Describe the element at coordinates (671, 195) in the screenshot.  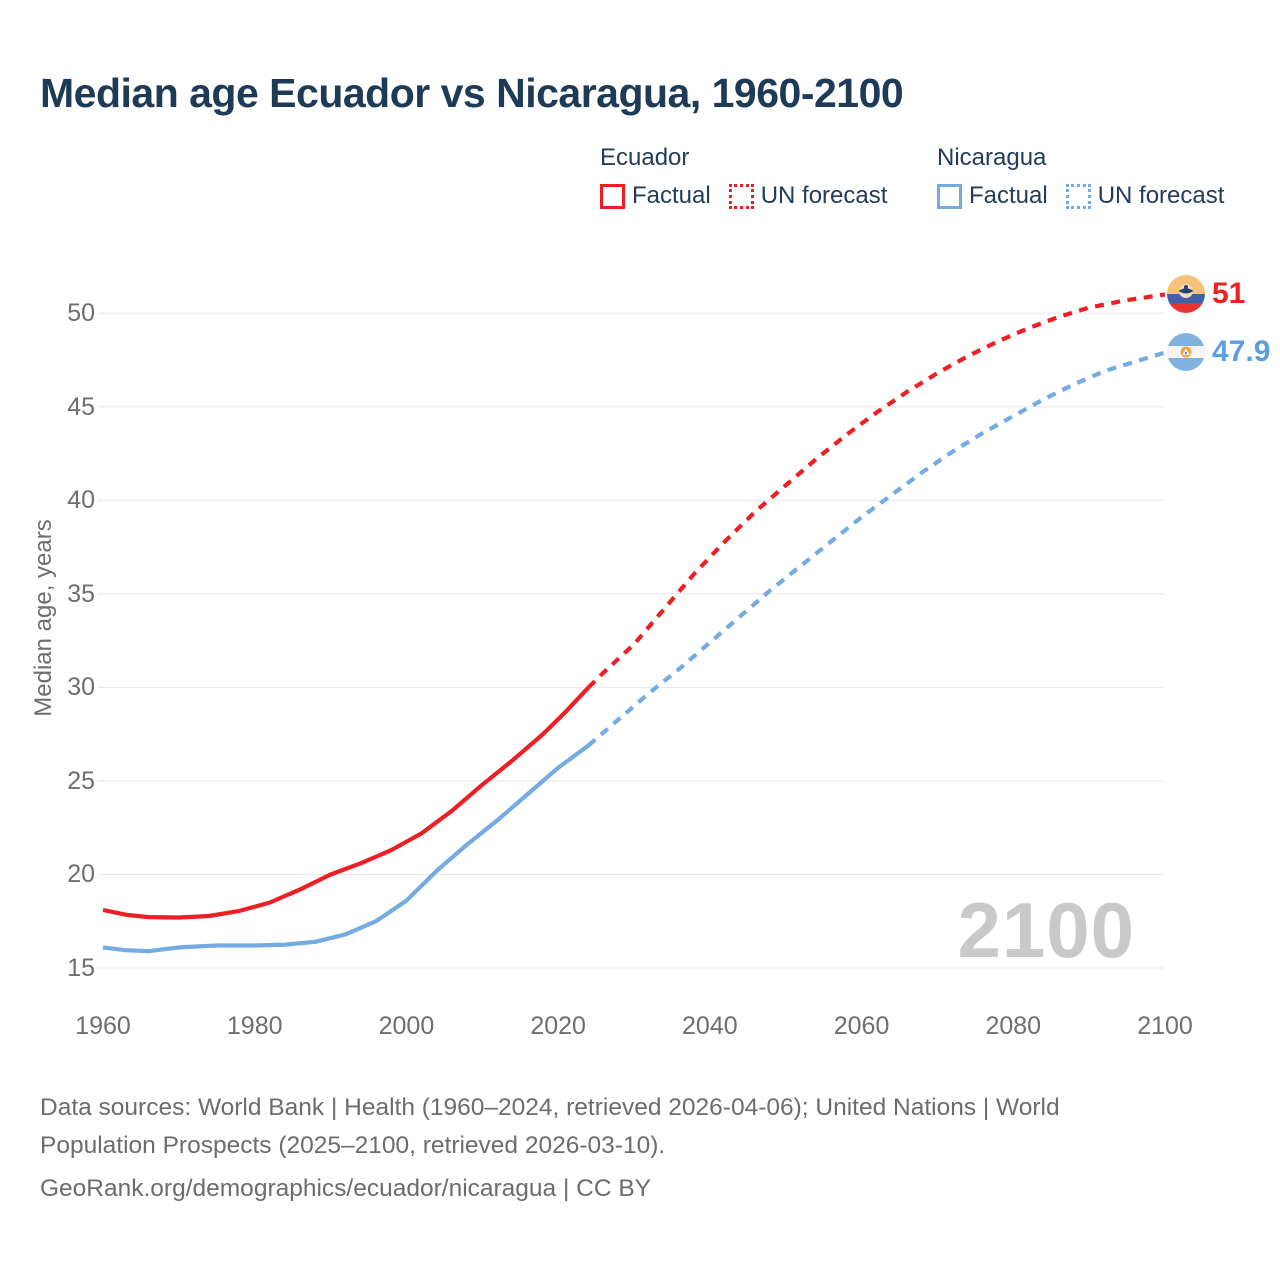
I see `ecuador-factual-label: Factual` at that location.